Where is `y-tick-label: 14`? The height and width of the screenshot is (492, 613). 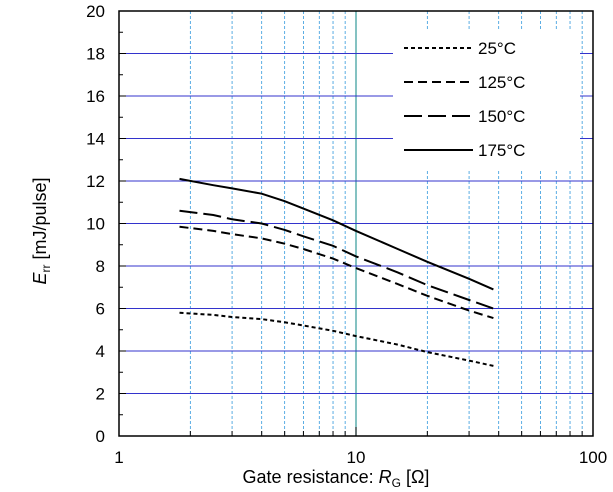 y-tick-label: 14 is located at coordinates (95, 139).